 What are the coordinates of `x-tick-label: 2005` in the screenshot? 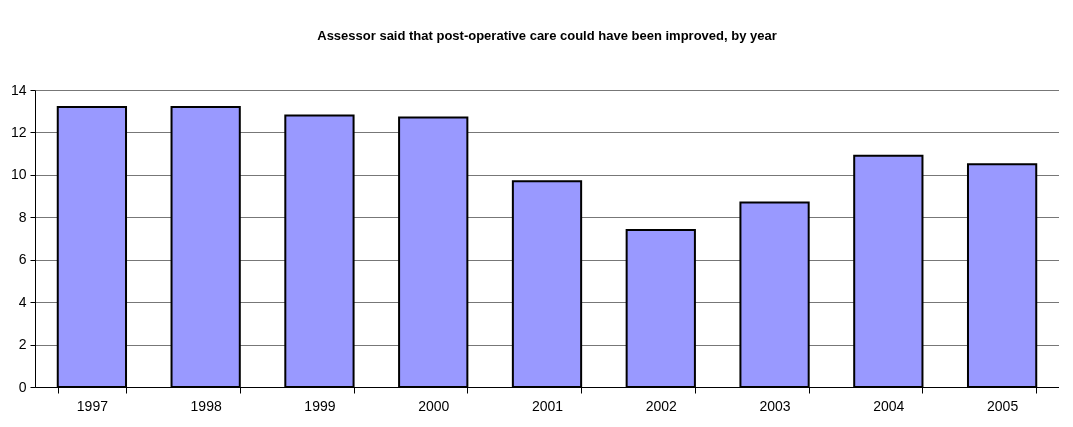 It's located at (1003, 405).